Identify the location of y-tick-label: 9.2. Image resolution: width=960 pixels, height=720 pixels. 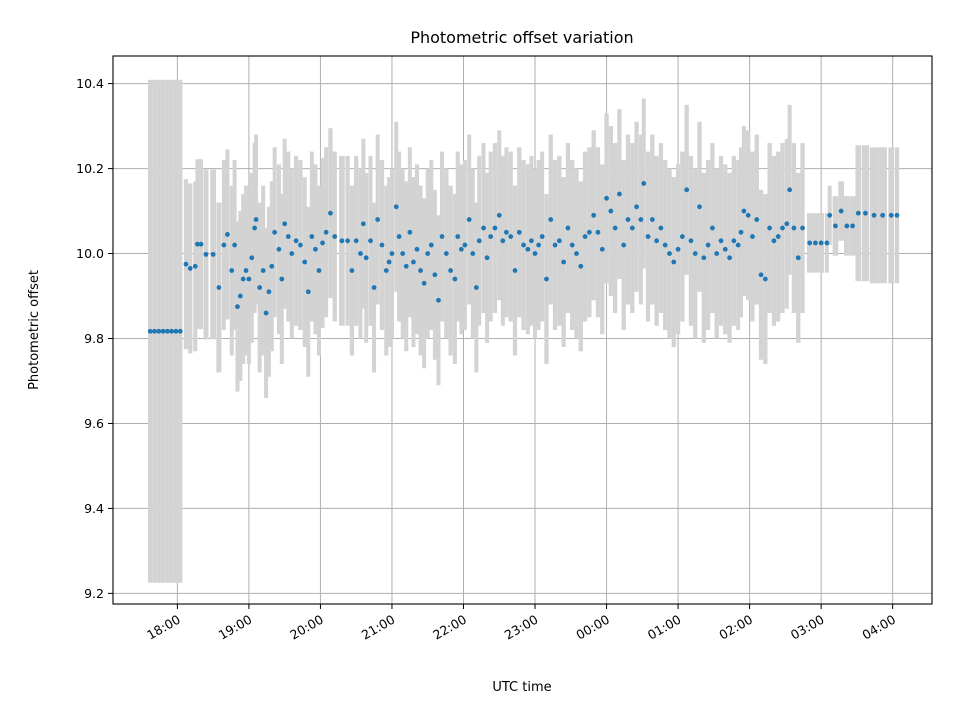
(94, 593).